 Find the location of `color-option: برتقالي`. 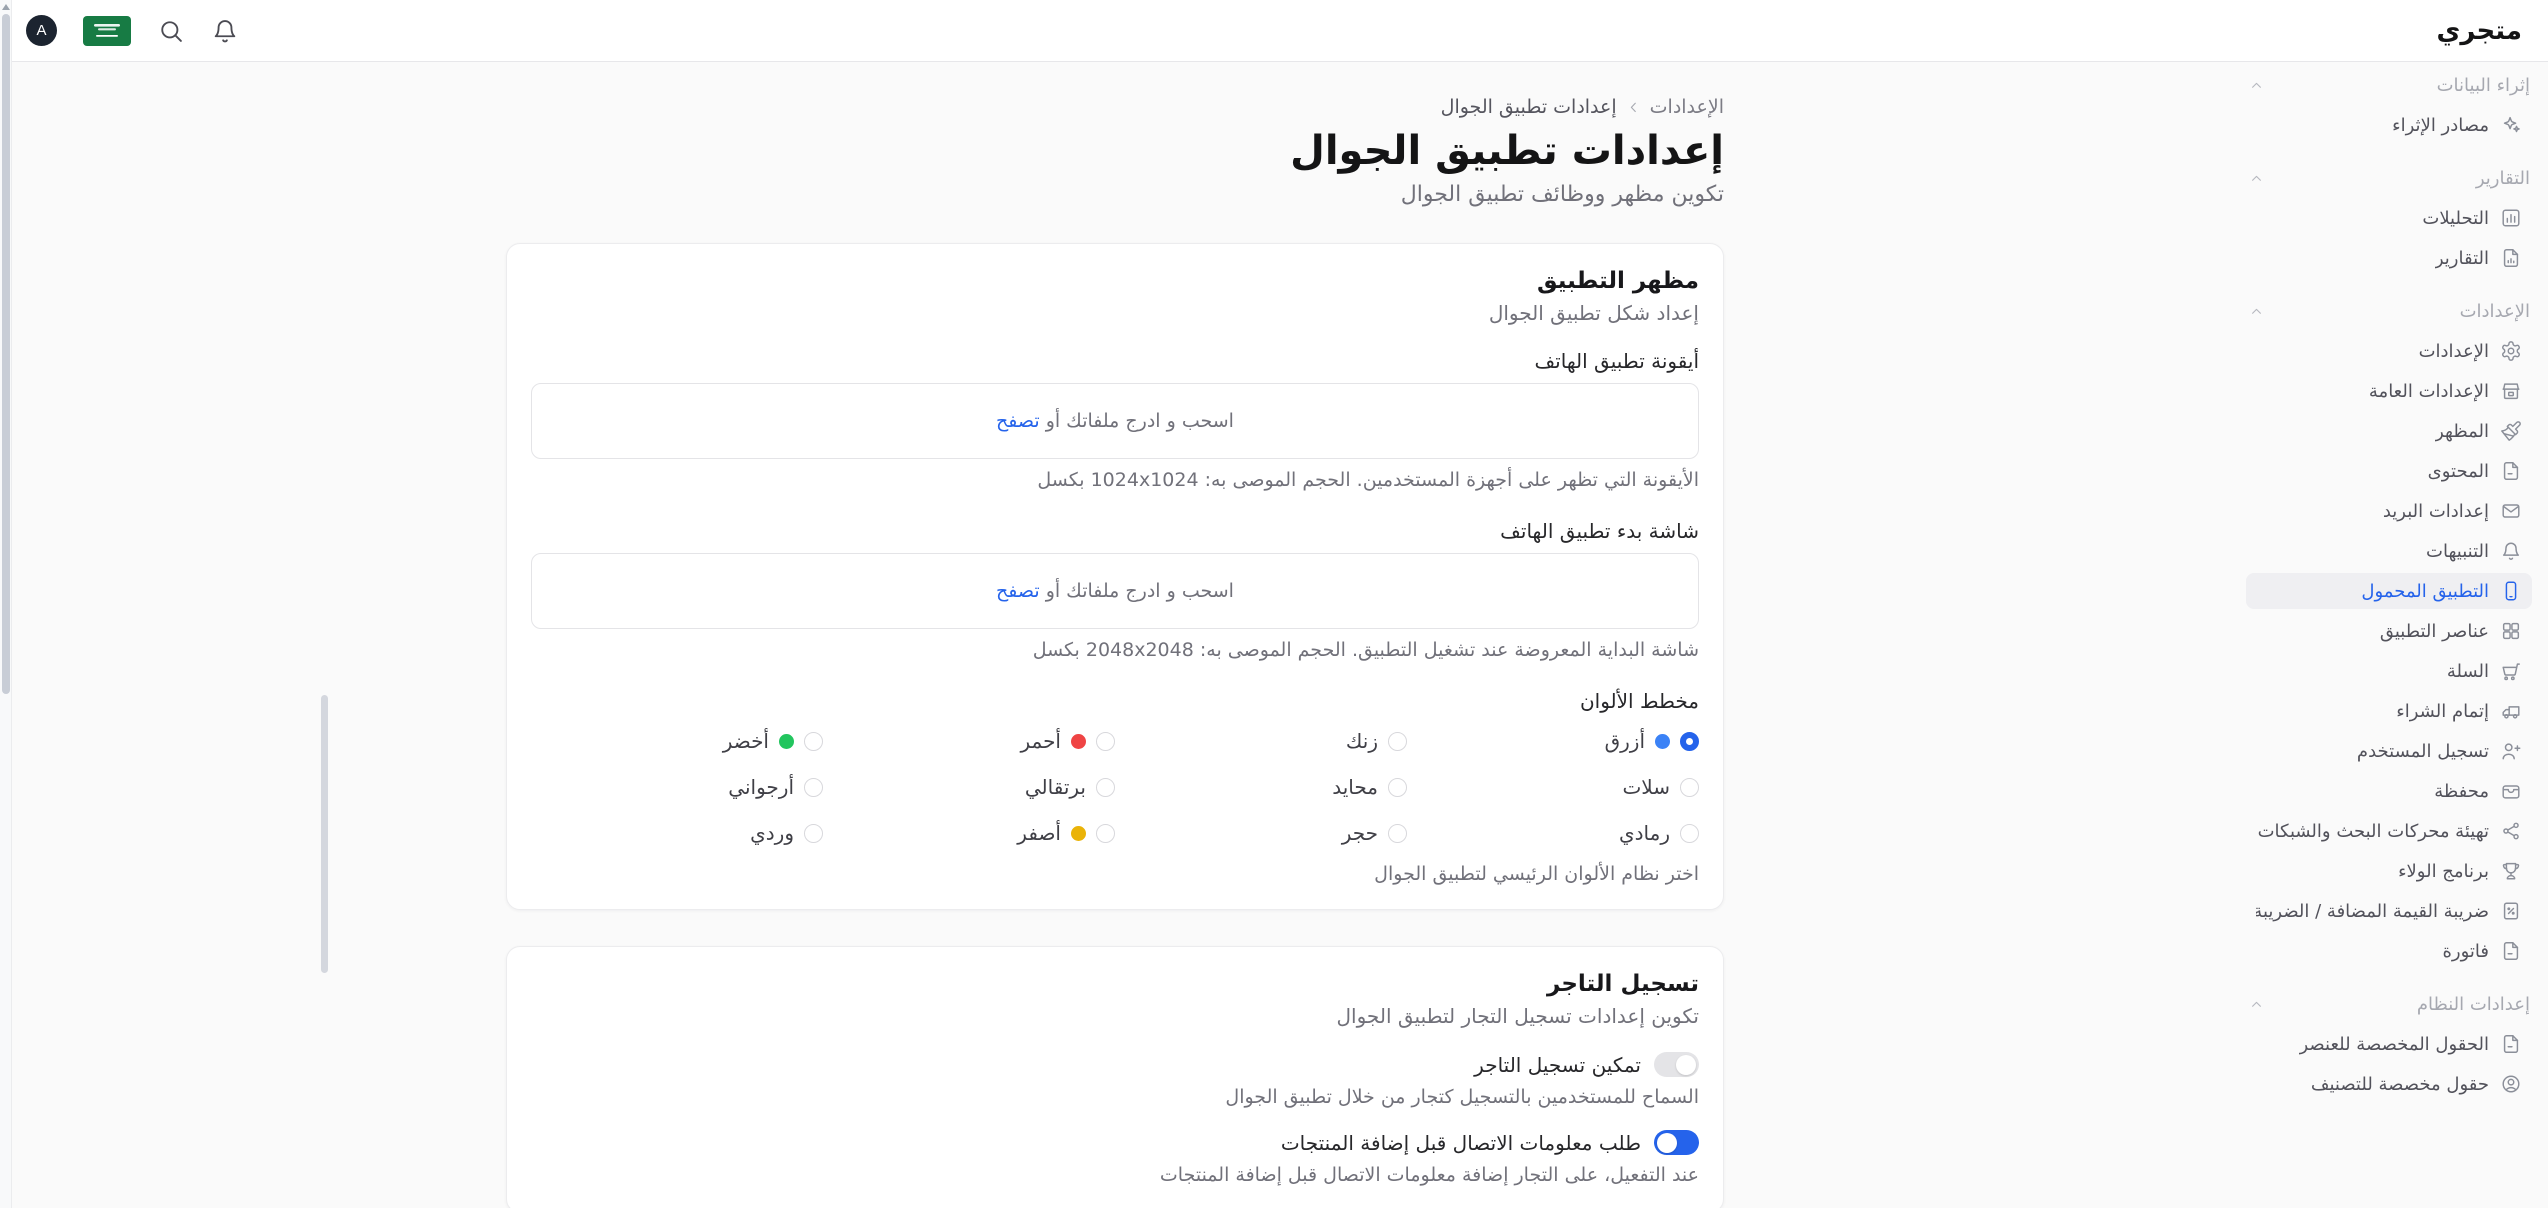

color-option: برتقالي is located at coordinates (969, 787).